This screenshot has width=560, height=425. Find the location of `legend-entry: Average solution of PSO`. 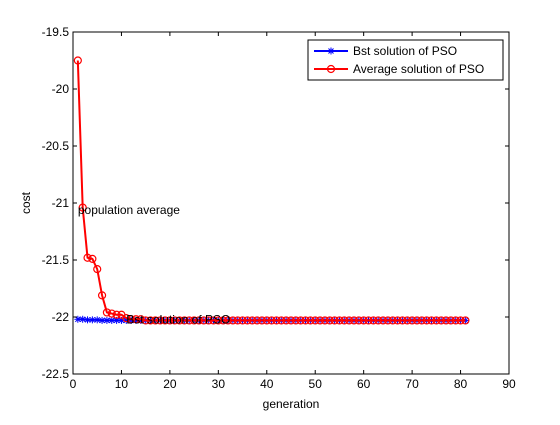

legend-entry: Average solution of PSO is located at coordinates (399, 69).